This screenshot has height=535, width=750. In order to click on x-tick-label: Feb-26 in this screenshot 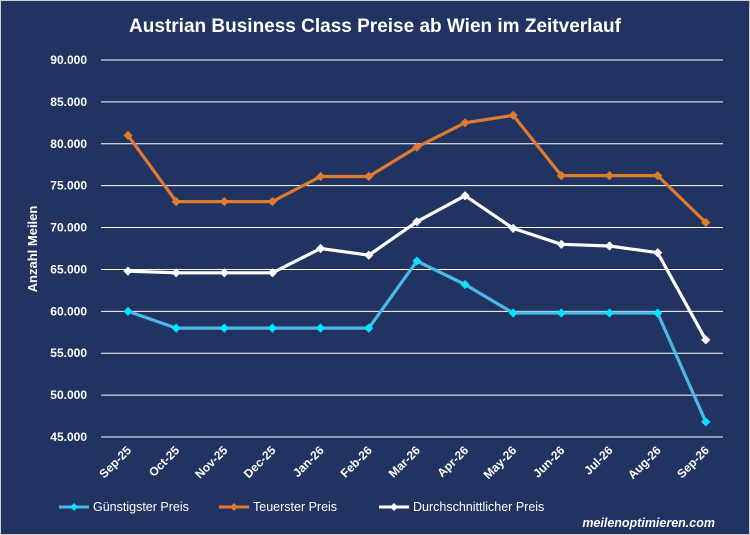, I will do `click(356, 461)`.